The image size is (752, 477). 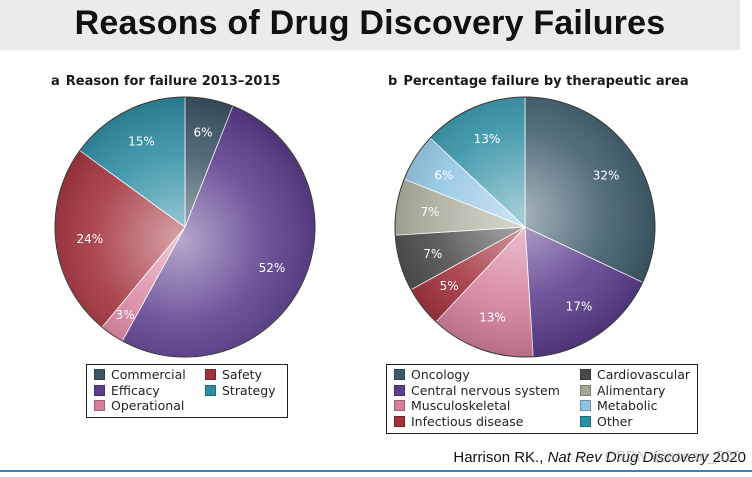 I want to click on pie-b-label-metabolic: 6%, so click(x=443, y=176).